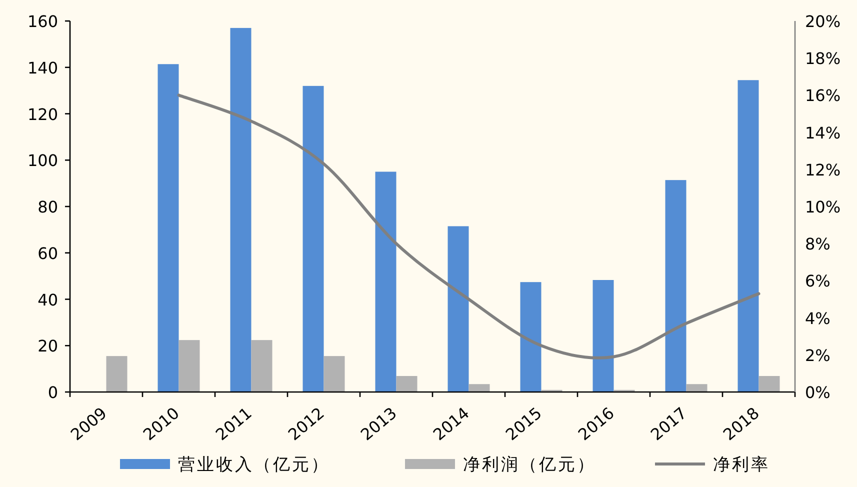  I want to click on y2-tick-label: 4%, so click(817, 318).